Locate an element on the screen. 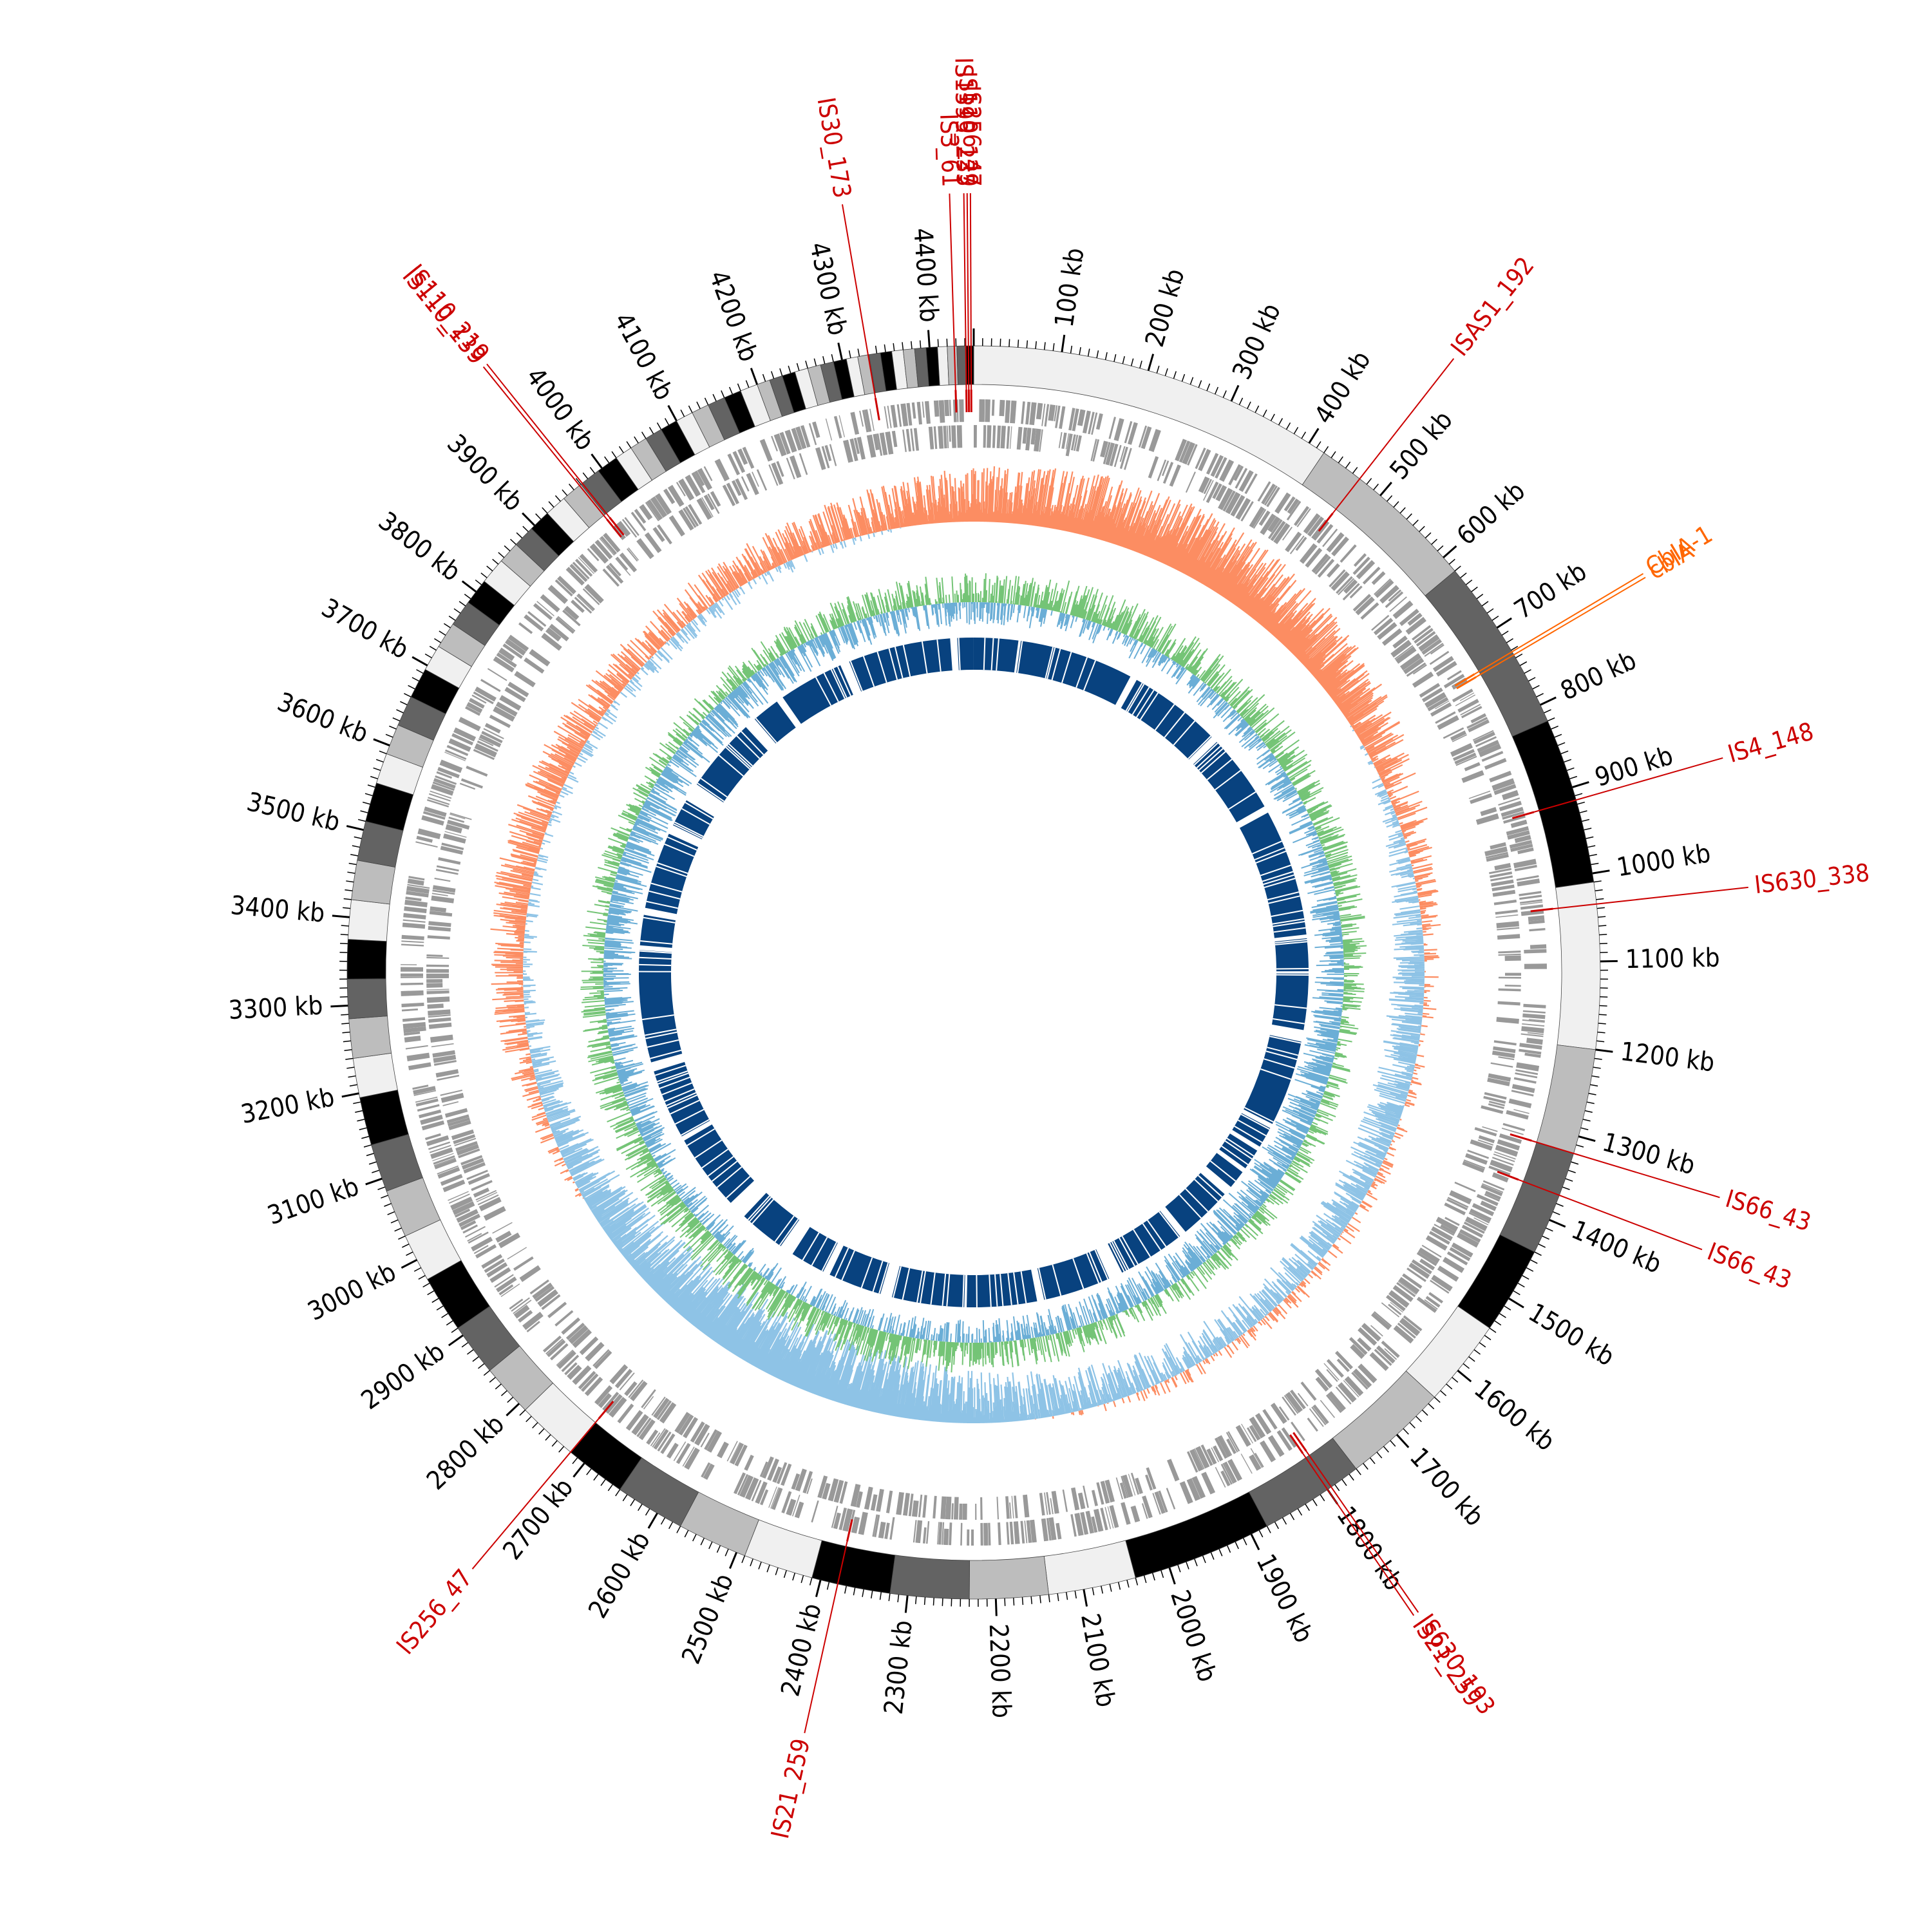  tick-label: 1700 kb is located at coordinates (1447, 1487).